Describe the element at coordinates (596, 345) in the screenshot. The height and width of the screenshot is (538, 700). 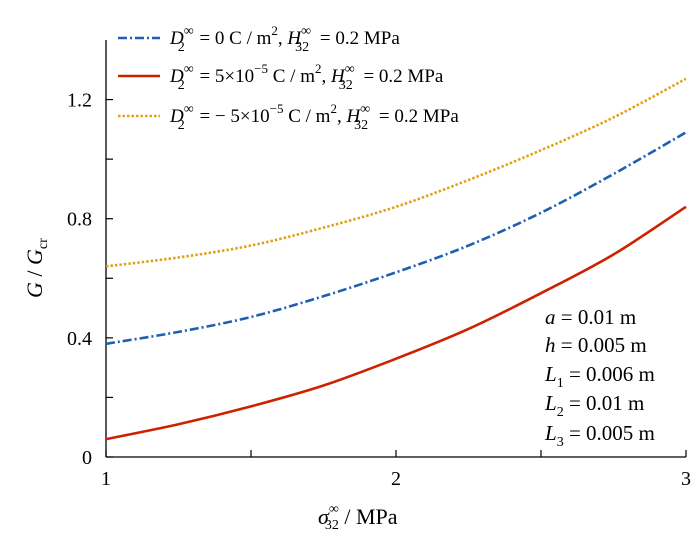
I see `parameter-2: h = 0.005 m` at that location.